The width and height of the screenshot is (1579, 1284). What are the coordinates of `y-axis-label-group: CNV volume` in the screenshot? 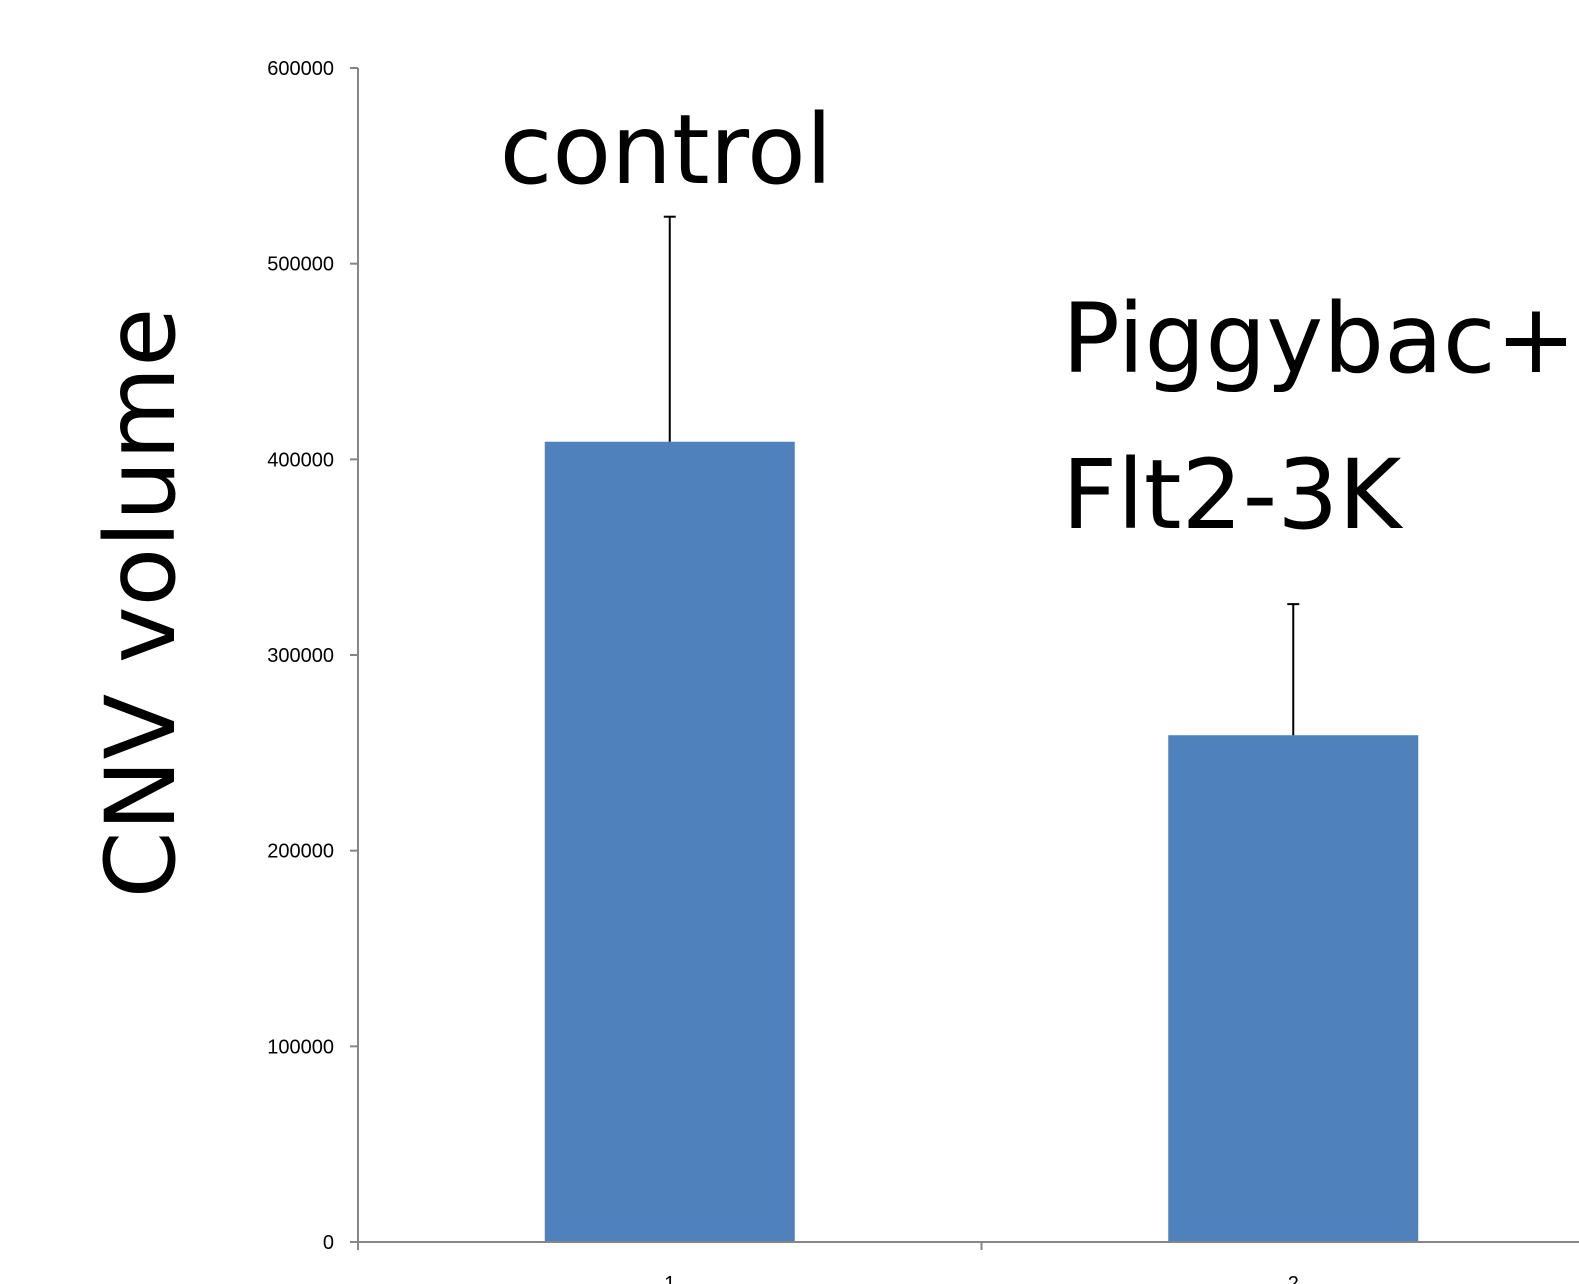 It's located at (141, 603).